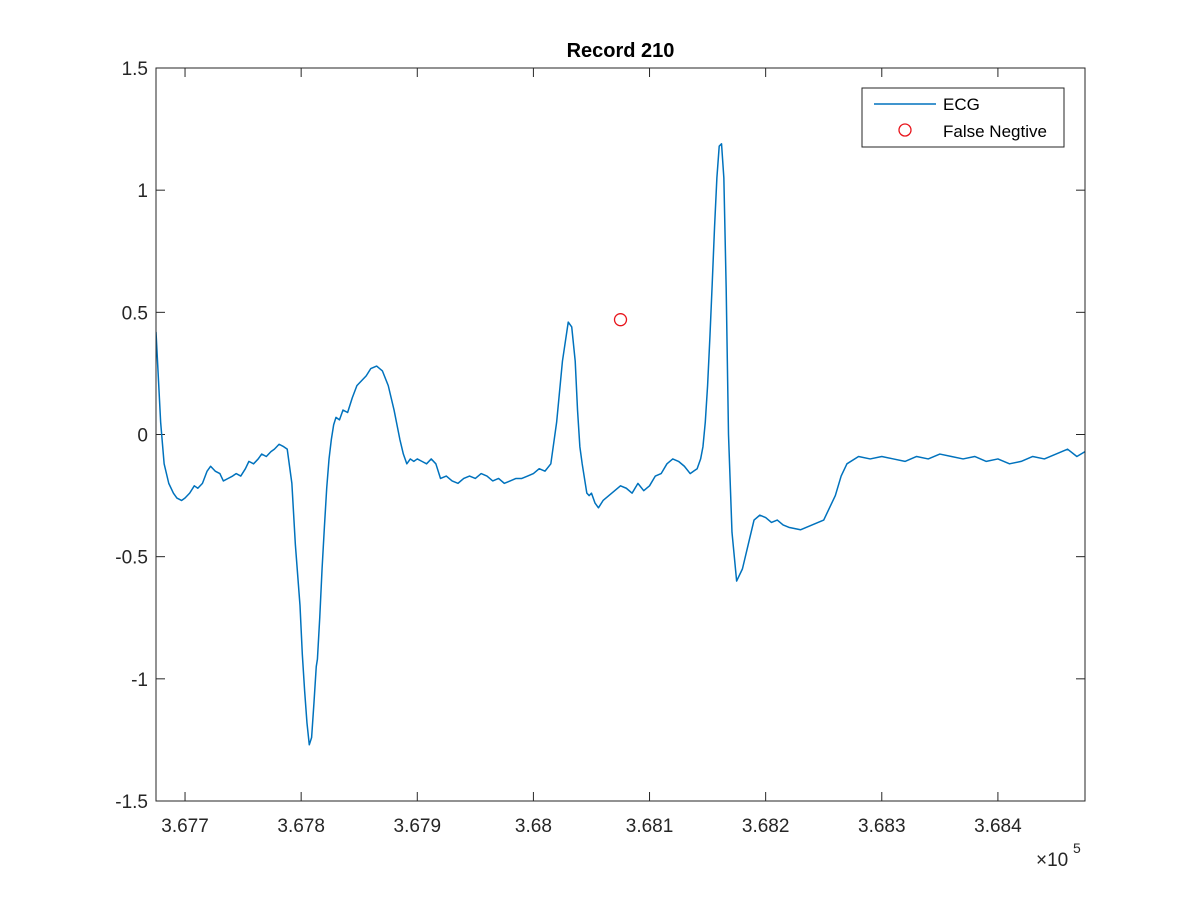 The image size is (1200, 900). What do you see at coordinates (882, 826) in the screenshot?
I see `x-tick-label: 3.683` at bounding box center [882, 826].